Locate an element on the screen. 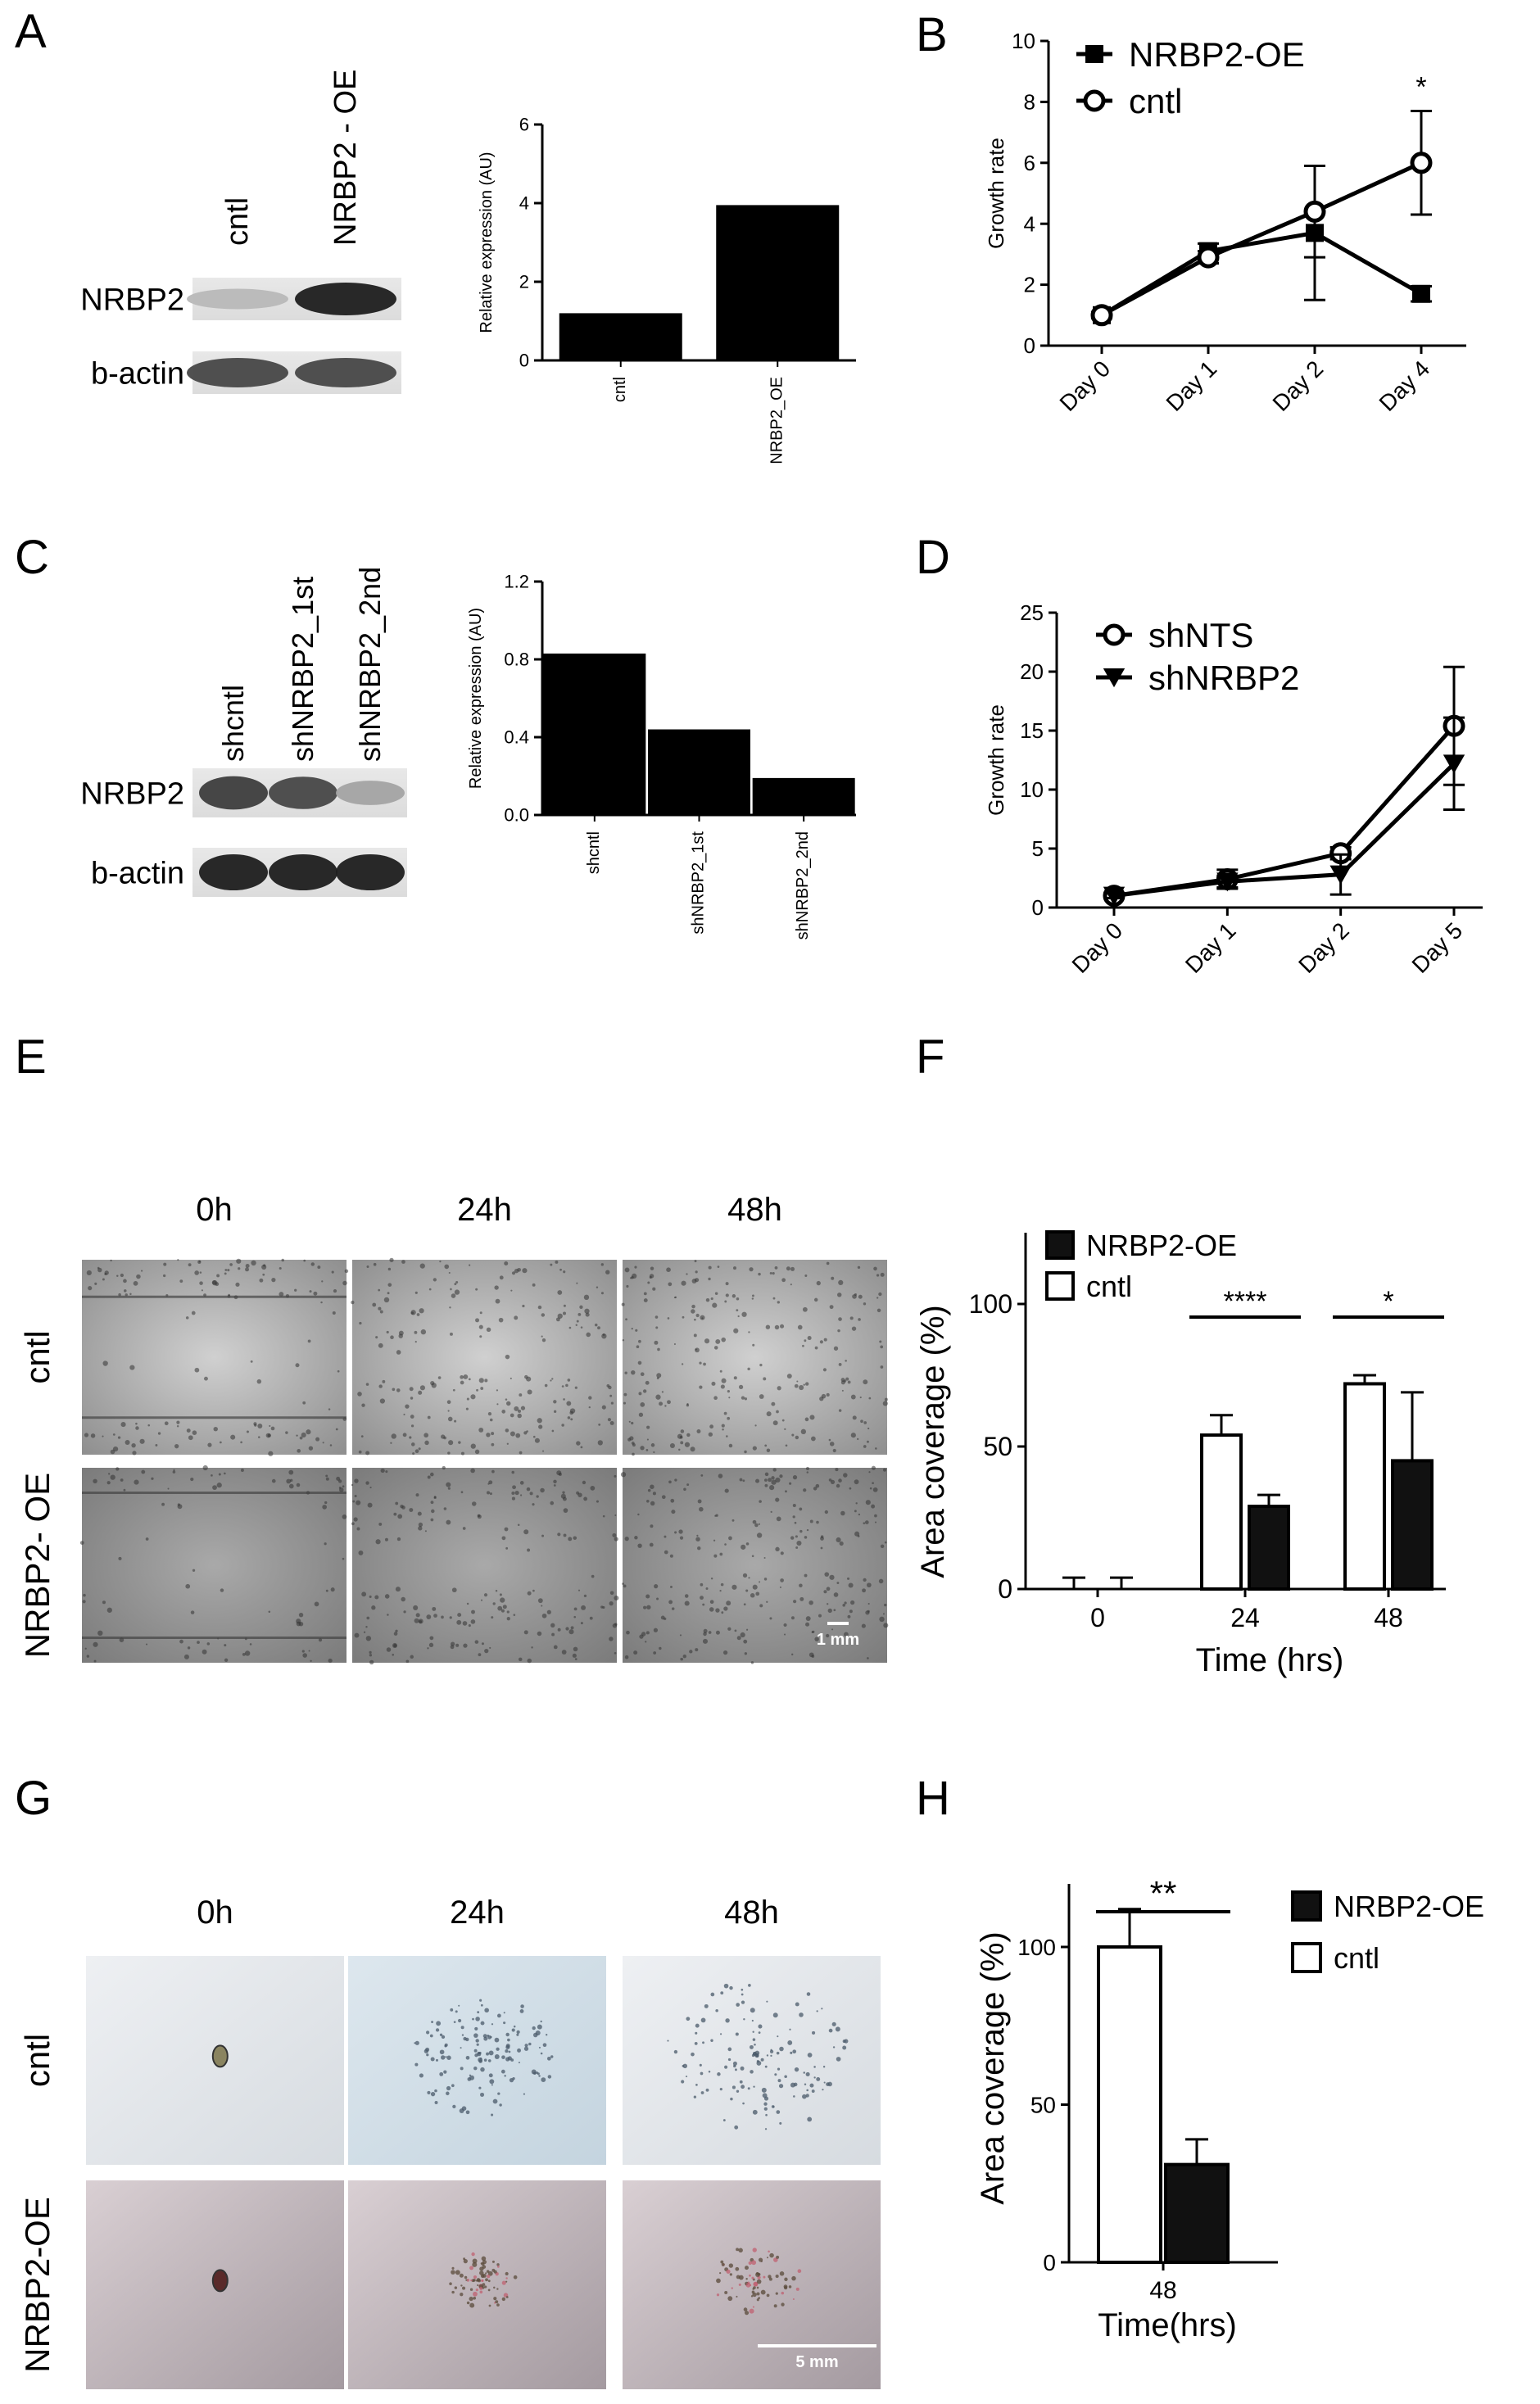 This screenshot has width=1540, height=2404. panel-letter-e: E is located at coordinates (31, 1057).